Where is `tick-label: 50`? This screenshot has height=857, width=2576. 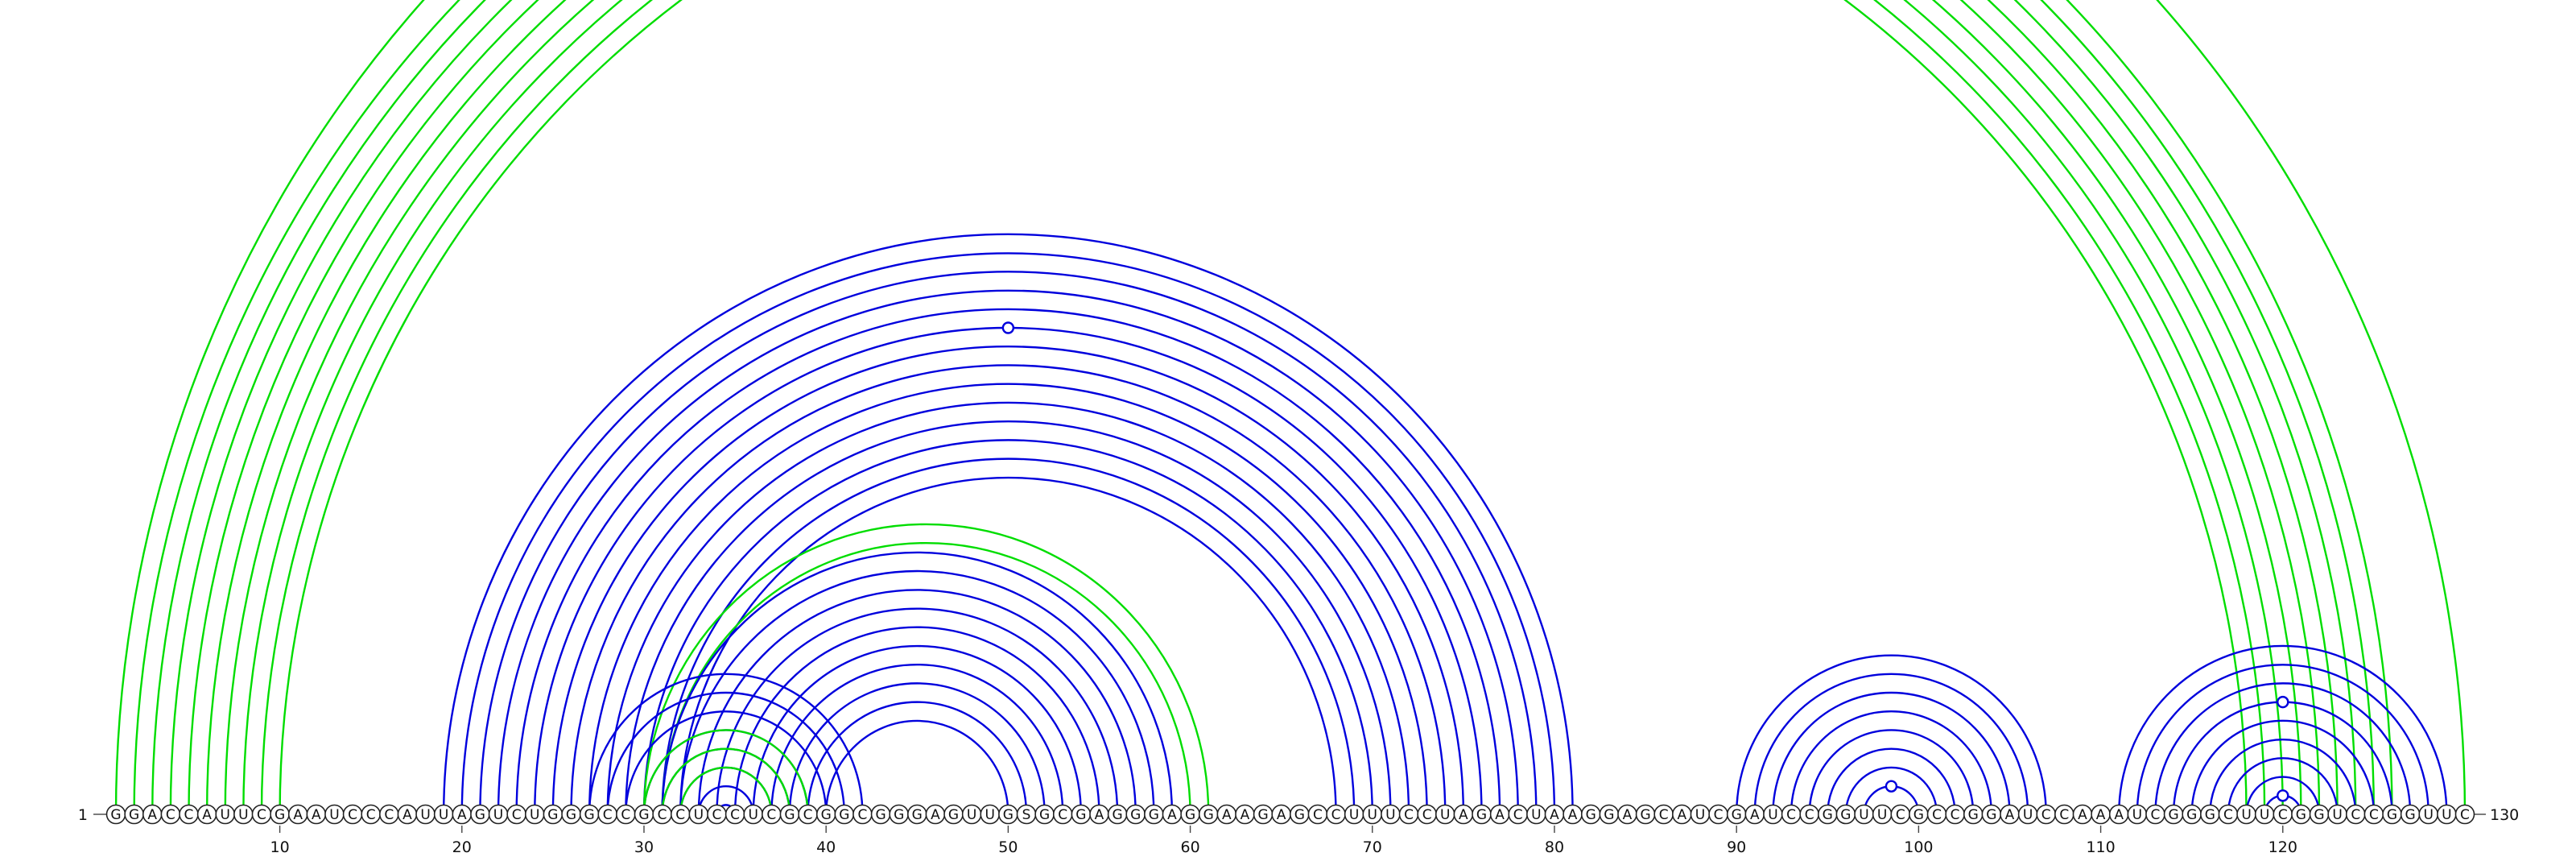
tick-label: 50 is located at coordinates (1008, 847).